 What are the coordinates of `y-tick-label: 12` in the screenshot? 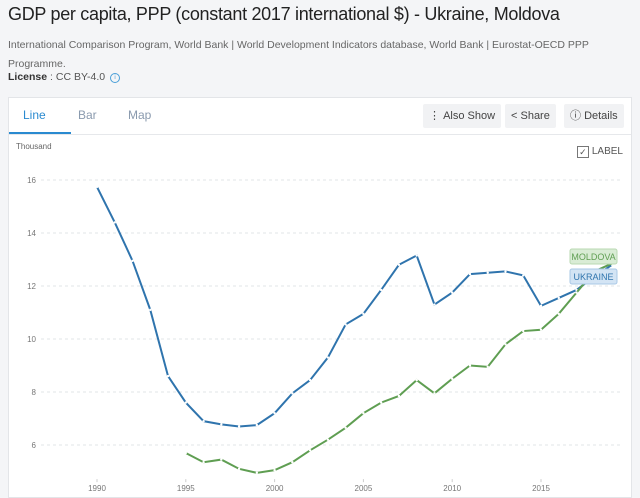 It's located at (31, 286).